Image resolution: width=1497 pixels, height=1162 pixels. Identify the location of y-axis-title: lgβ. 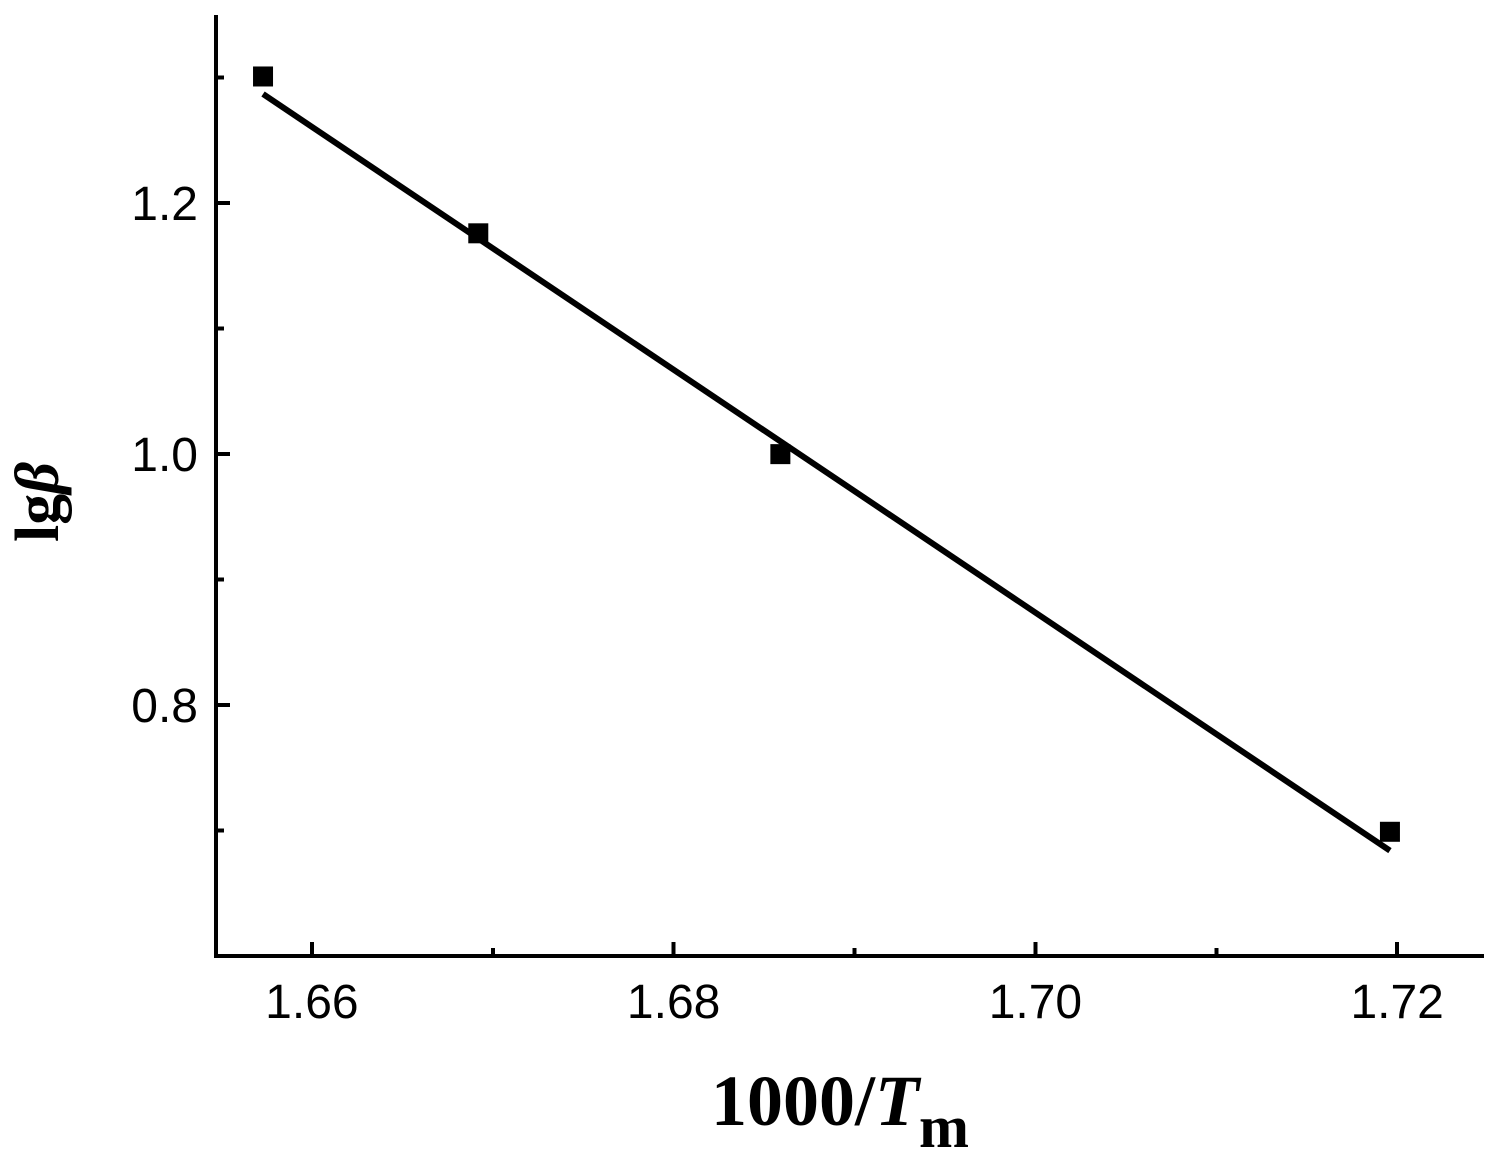
(38, 502).